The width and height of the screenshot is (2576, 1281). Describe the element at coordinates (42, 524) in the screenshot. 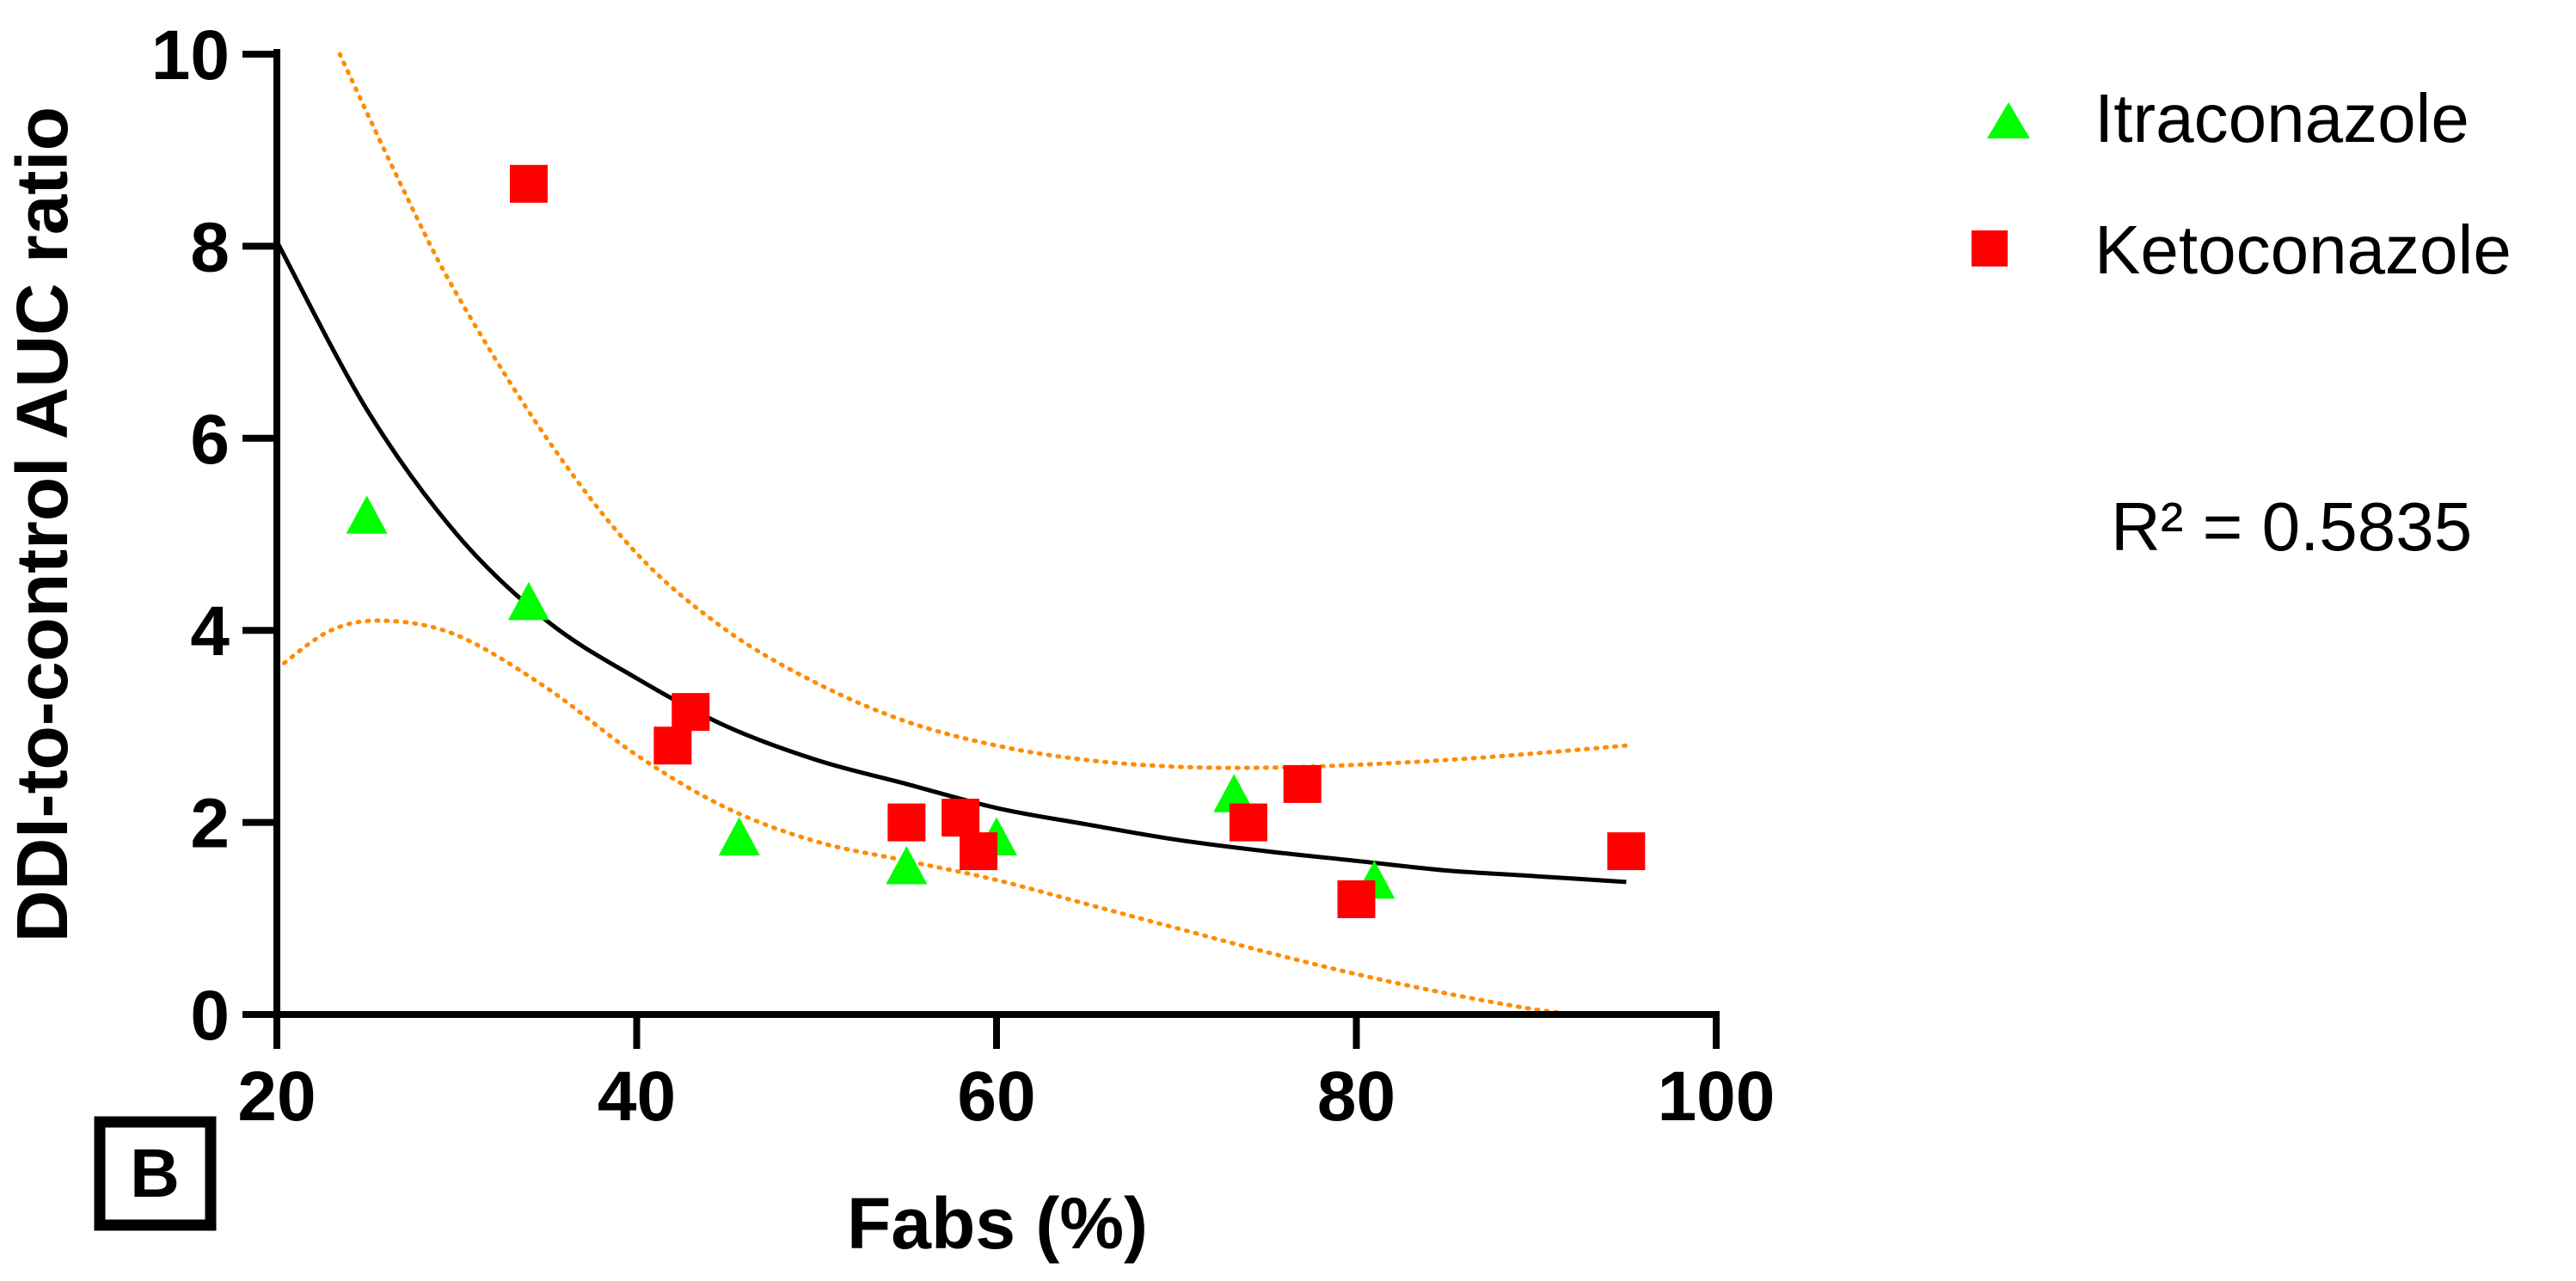

I see `y-axis-title: DDI-to-control AUC ratio` at that location.